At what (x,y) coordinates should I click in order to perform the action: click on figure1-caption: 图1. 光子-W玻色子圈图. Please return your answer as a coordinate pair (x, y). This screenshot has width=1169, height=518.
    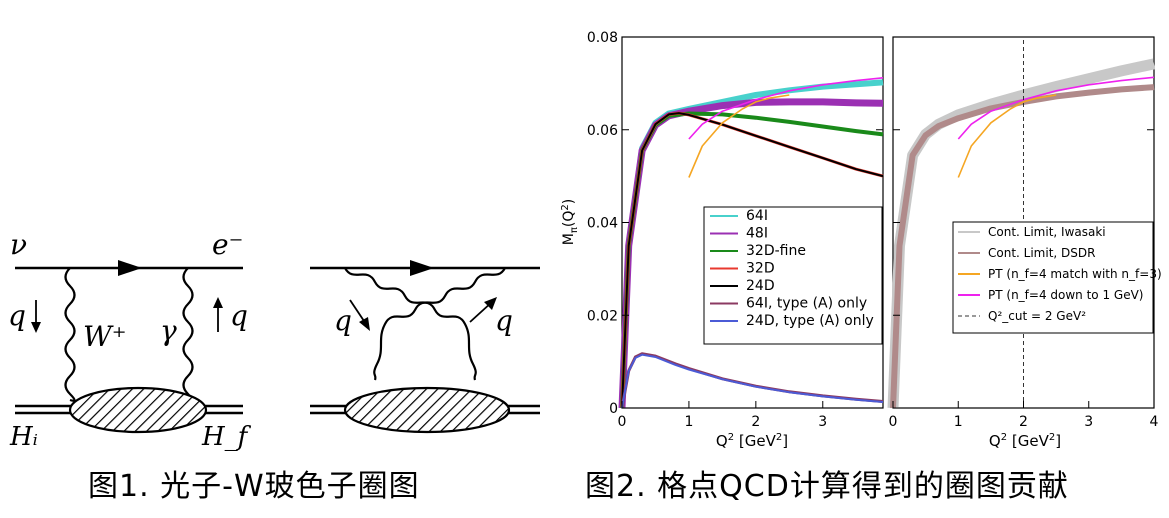
    Looking at the image, I should click on (254, 486).